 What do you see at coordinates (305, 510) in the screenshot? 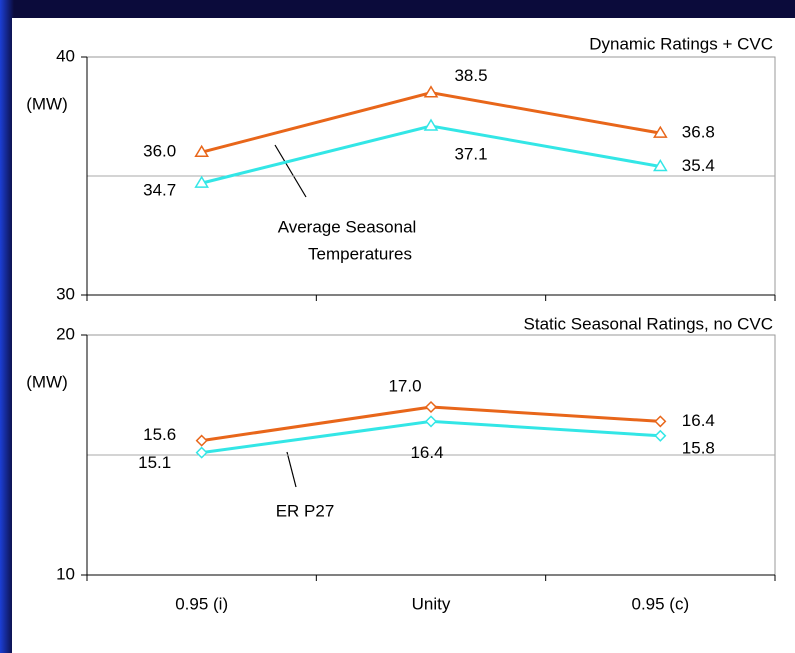
I see `annotation: ER P27` at bounding box center [305, 510].